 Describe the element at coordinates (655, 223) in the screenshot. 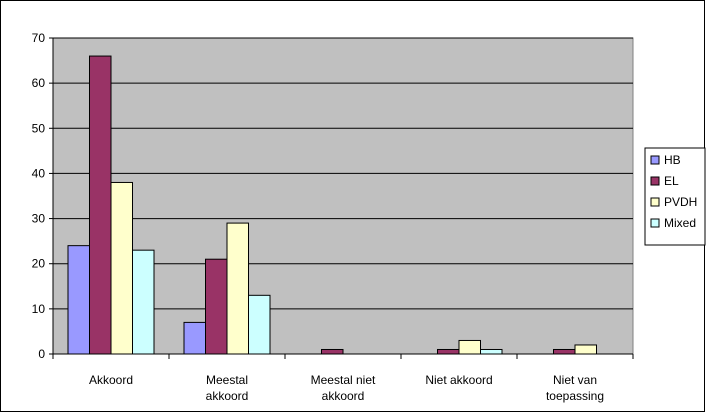

I see `legend-swatch-mixed` at that location.